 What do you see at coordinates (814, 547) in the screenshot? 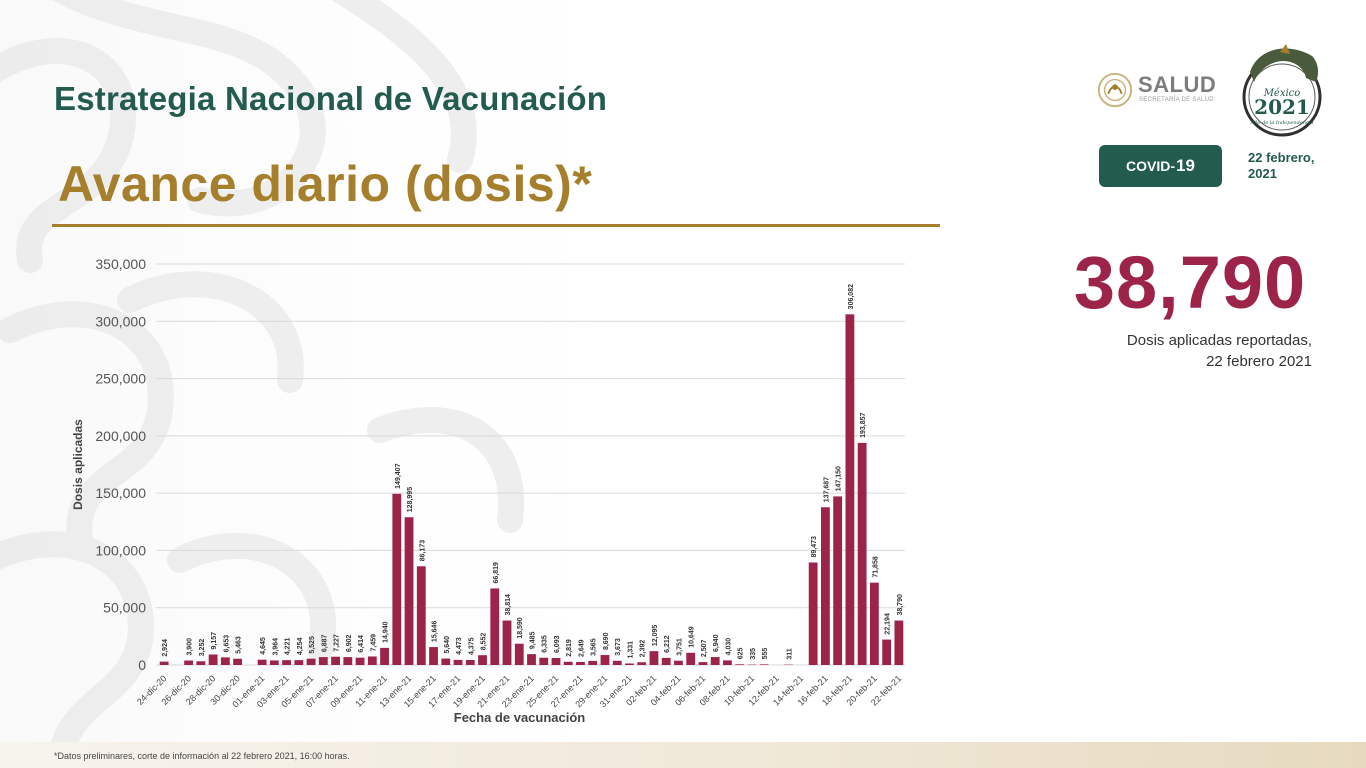
I see `bar-value-label: 89,473` at bounding box center [814, 547].